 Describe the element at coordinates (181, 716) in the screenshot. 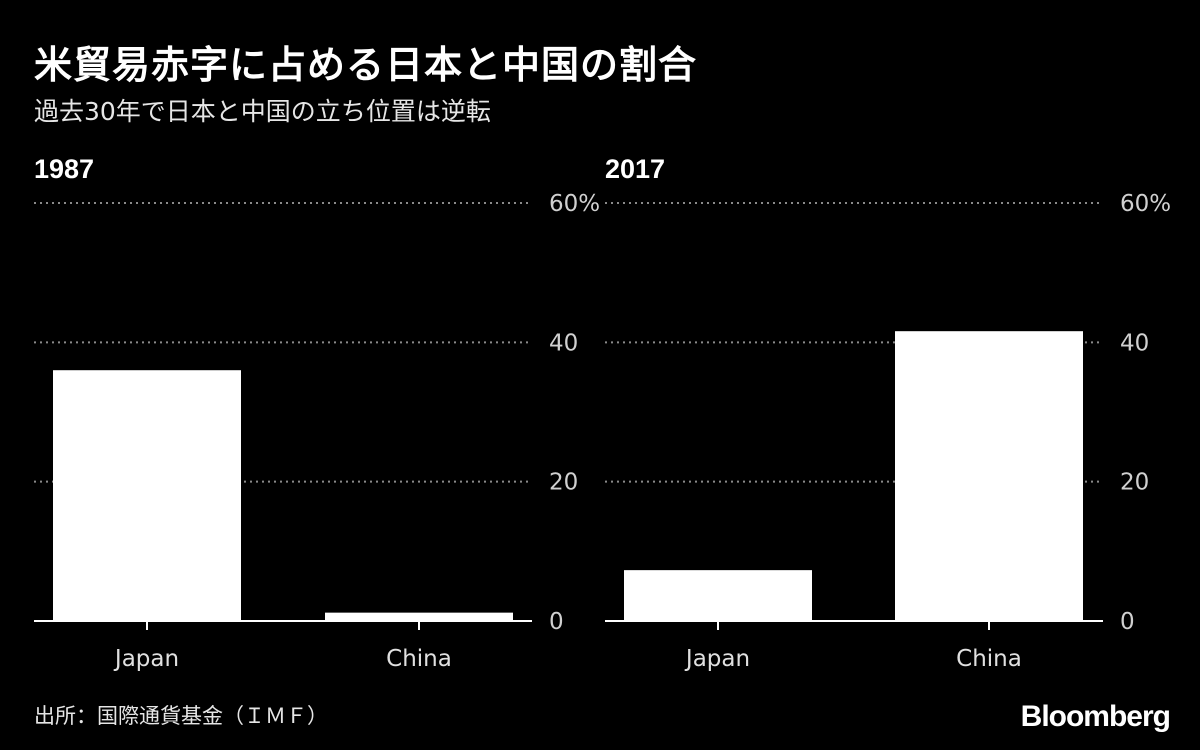

I see `source-note: 出所：国際通貨基金（ＩＭＦ）` at that location.